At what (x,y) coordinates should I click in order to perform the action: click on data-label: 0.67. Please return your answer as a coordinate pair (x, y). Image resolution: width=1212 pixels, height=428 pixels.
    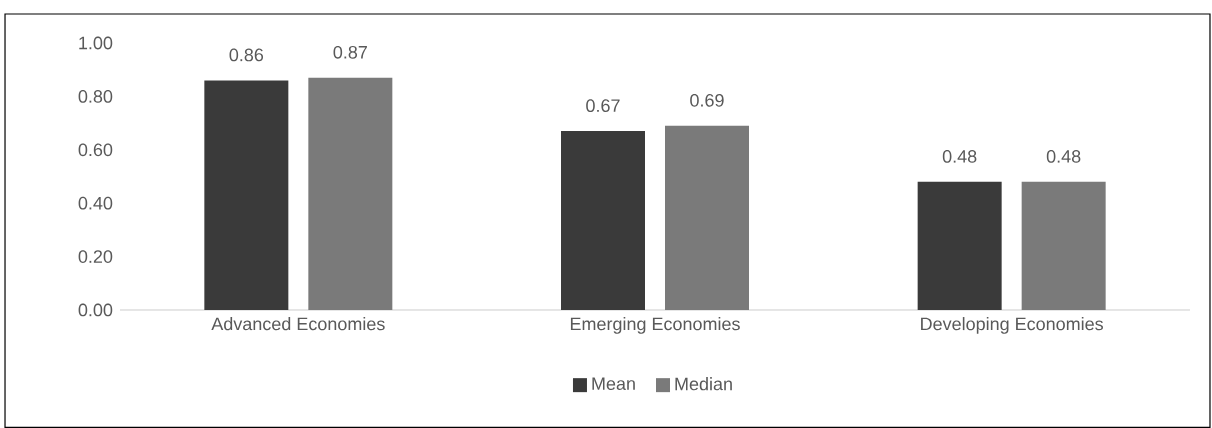
    Looking at the image, I should click on (603, 106).